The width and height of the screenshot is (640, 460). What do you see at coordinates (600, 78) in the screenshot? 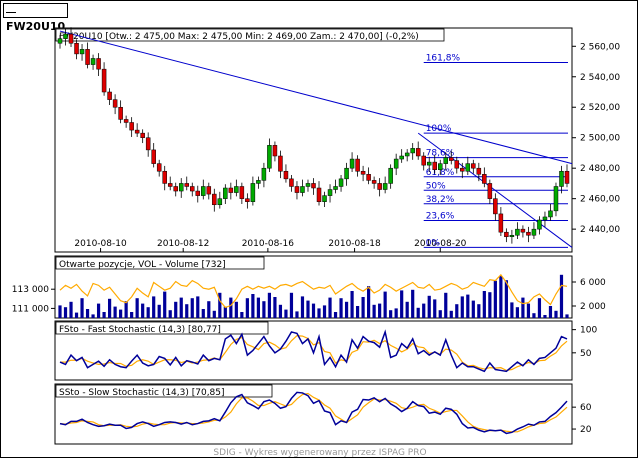
I see `price-tick-label: 2 540,00` at bounding box center [600, 78].